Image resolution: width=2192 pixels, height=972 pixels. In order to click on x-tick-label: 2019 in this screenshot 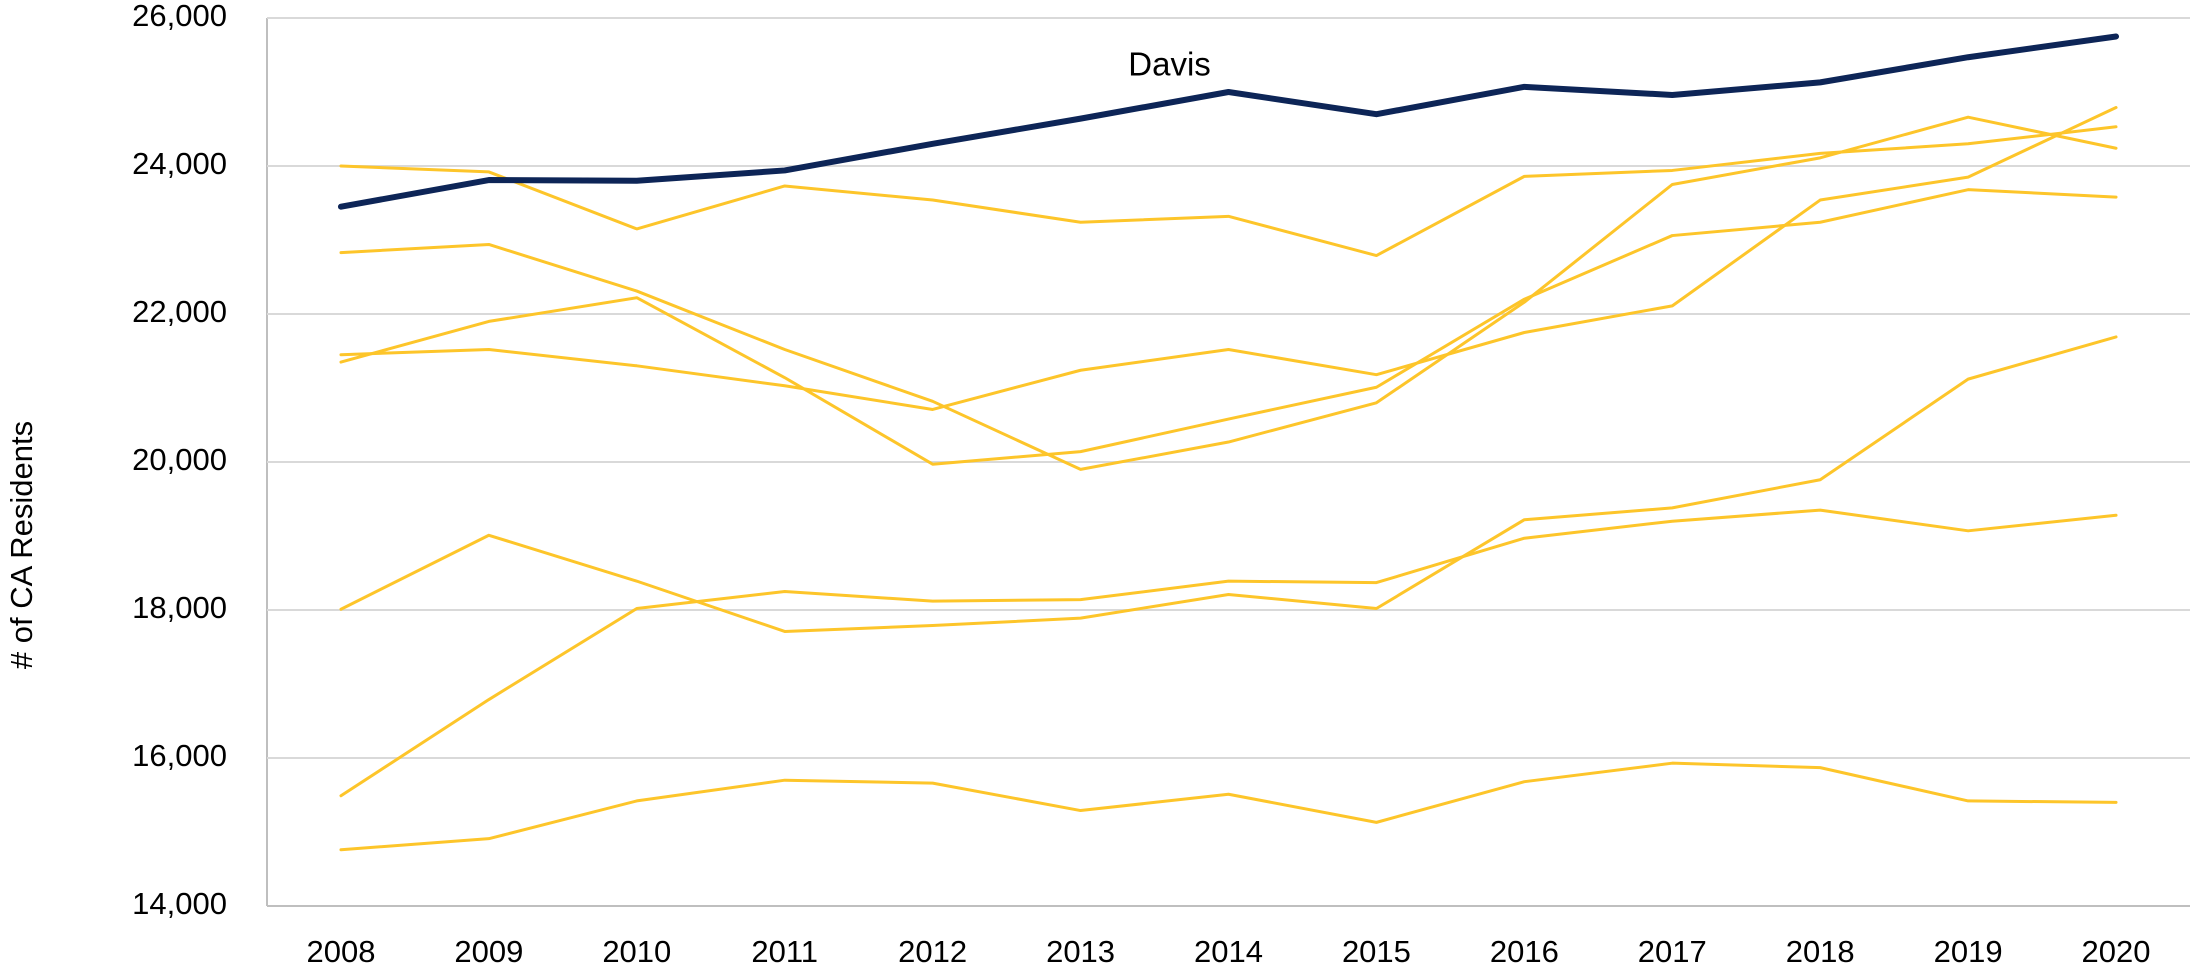, I will do `click(1968, 951)`.